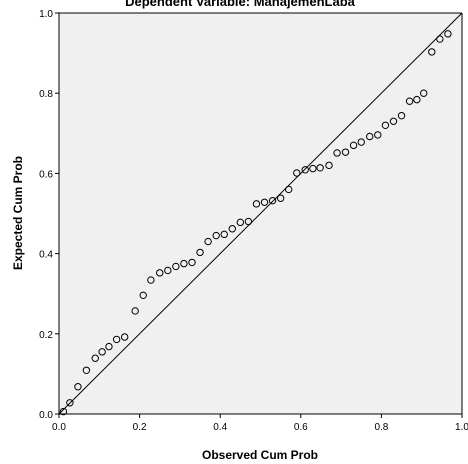 The height and width of the screenshot is (464, 468). Describe the element at coordinates (301, 427) in the screenshot. I see `x-tick-label: 0.6` at that location.